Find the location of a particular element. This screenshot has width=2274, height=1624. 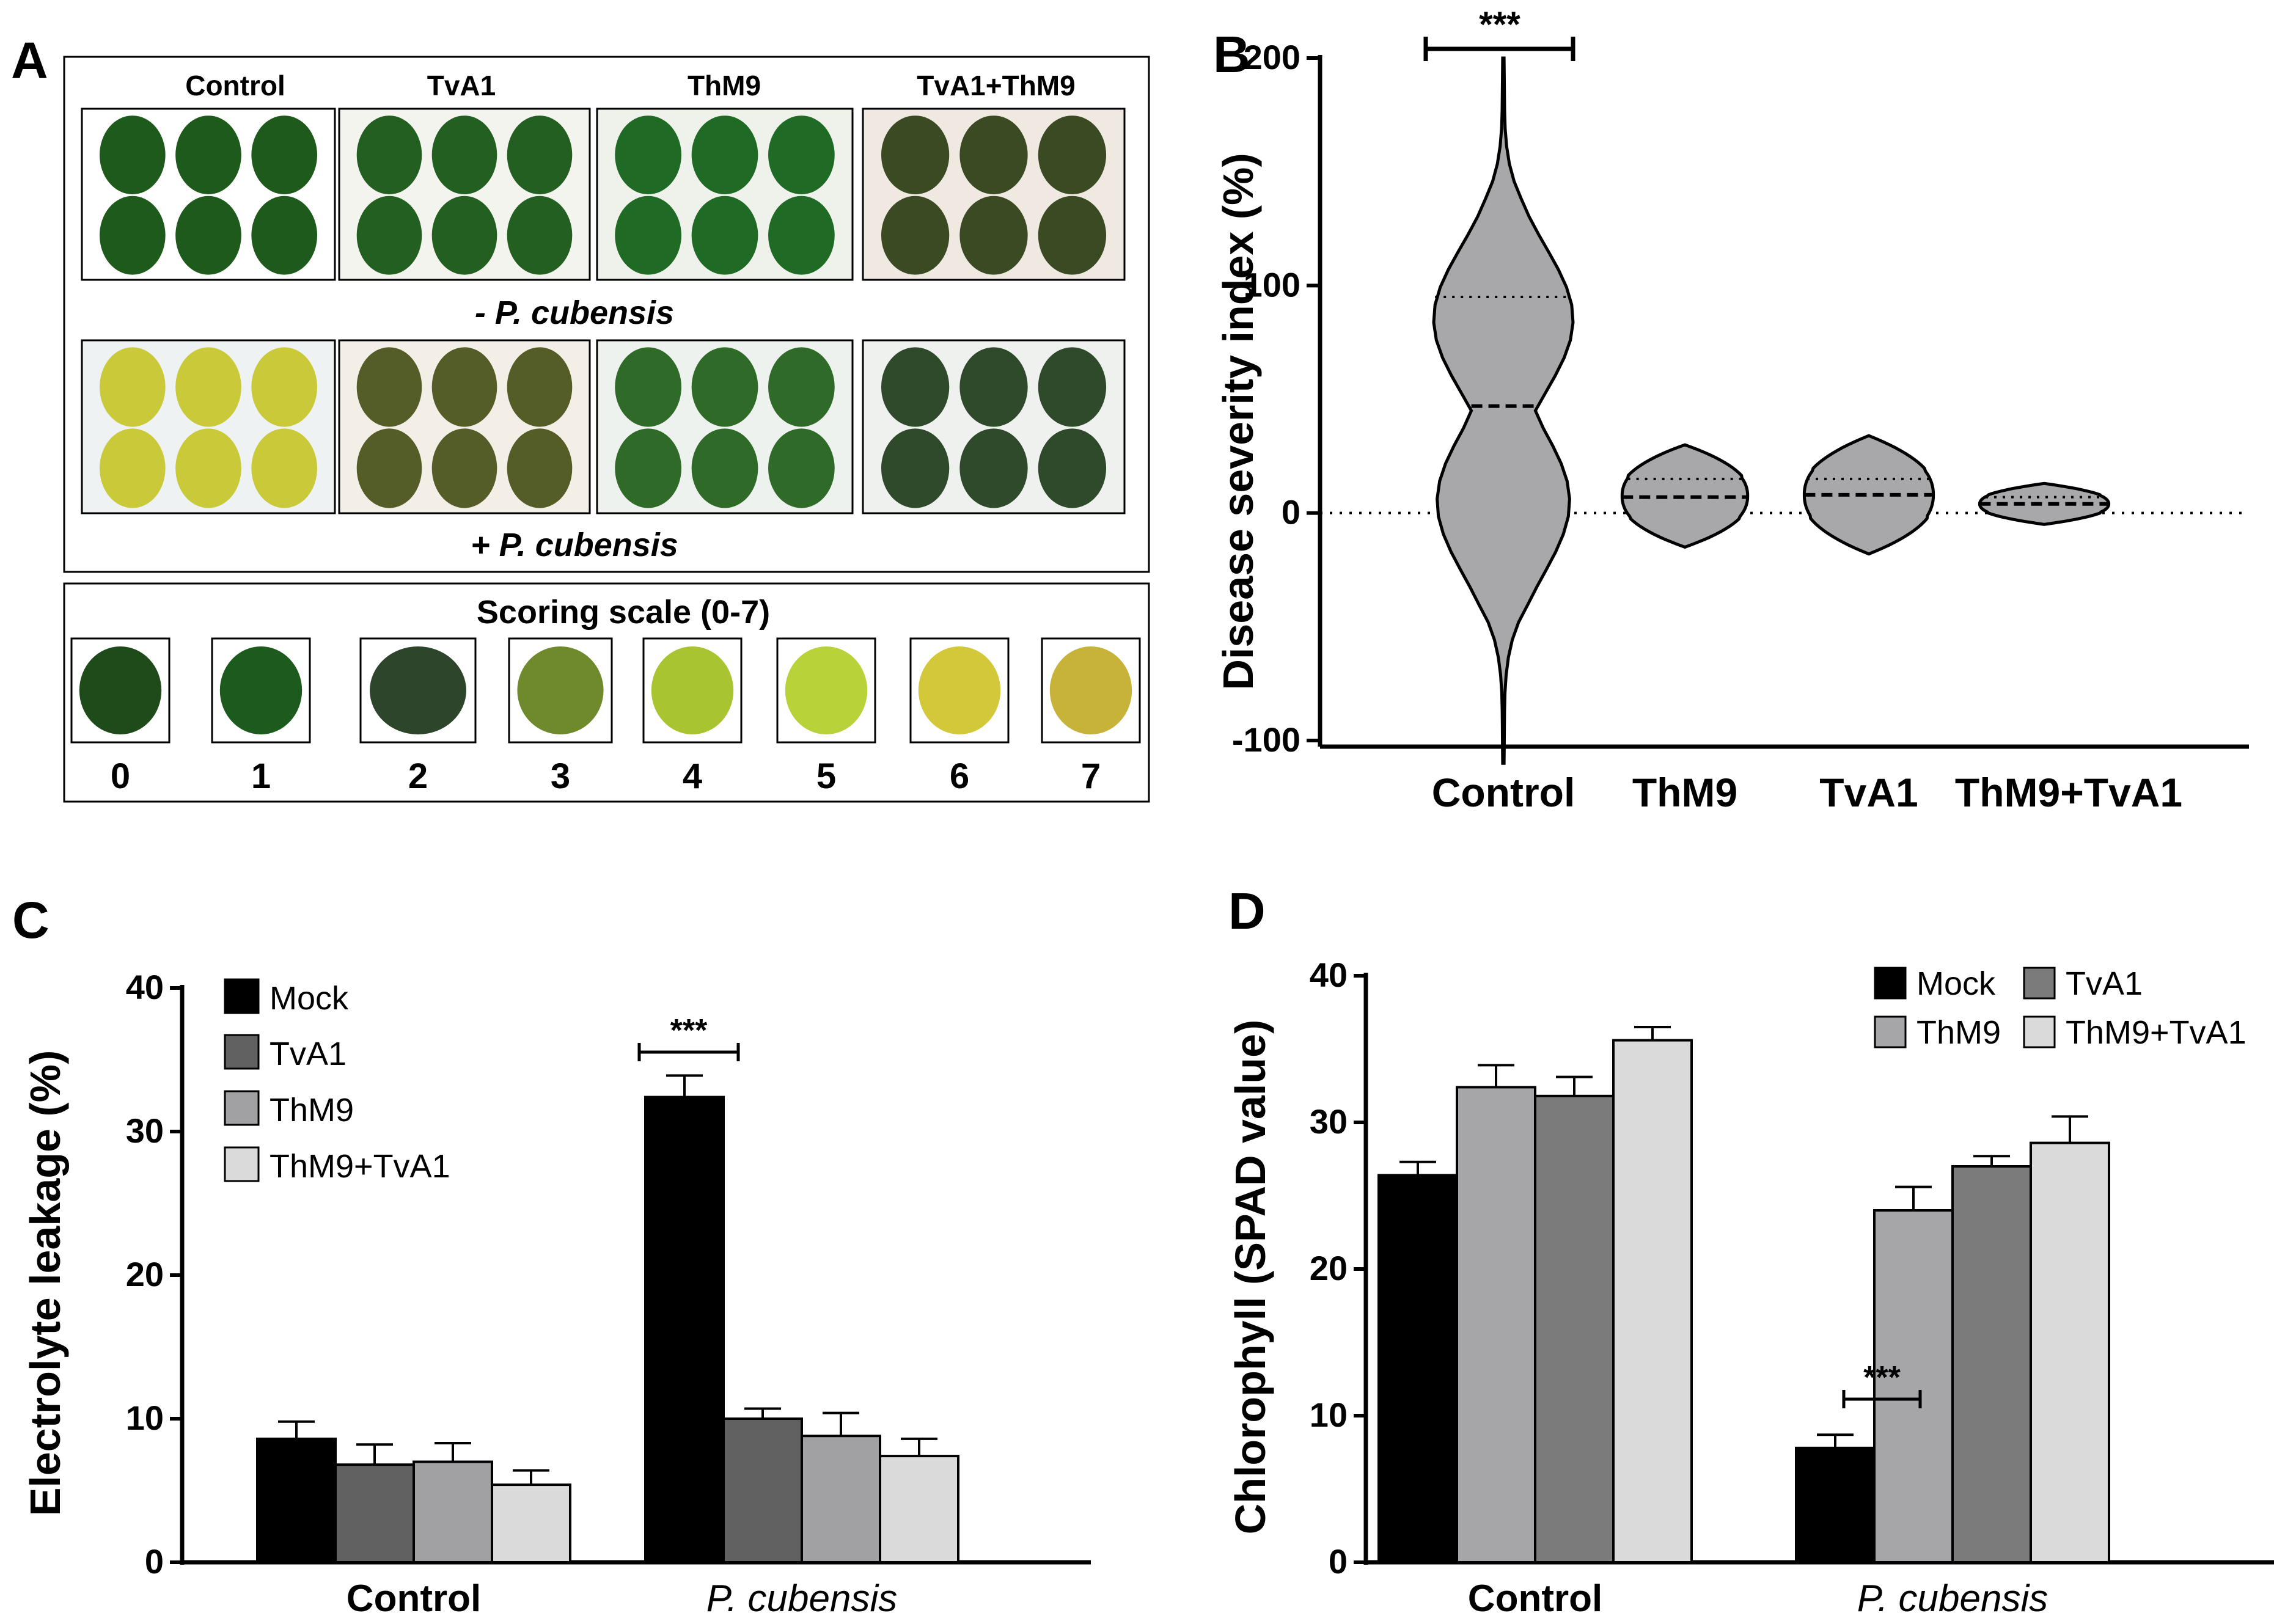

scoring-scale-box is located at coordinates (606, 692).